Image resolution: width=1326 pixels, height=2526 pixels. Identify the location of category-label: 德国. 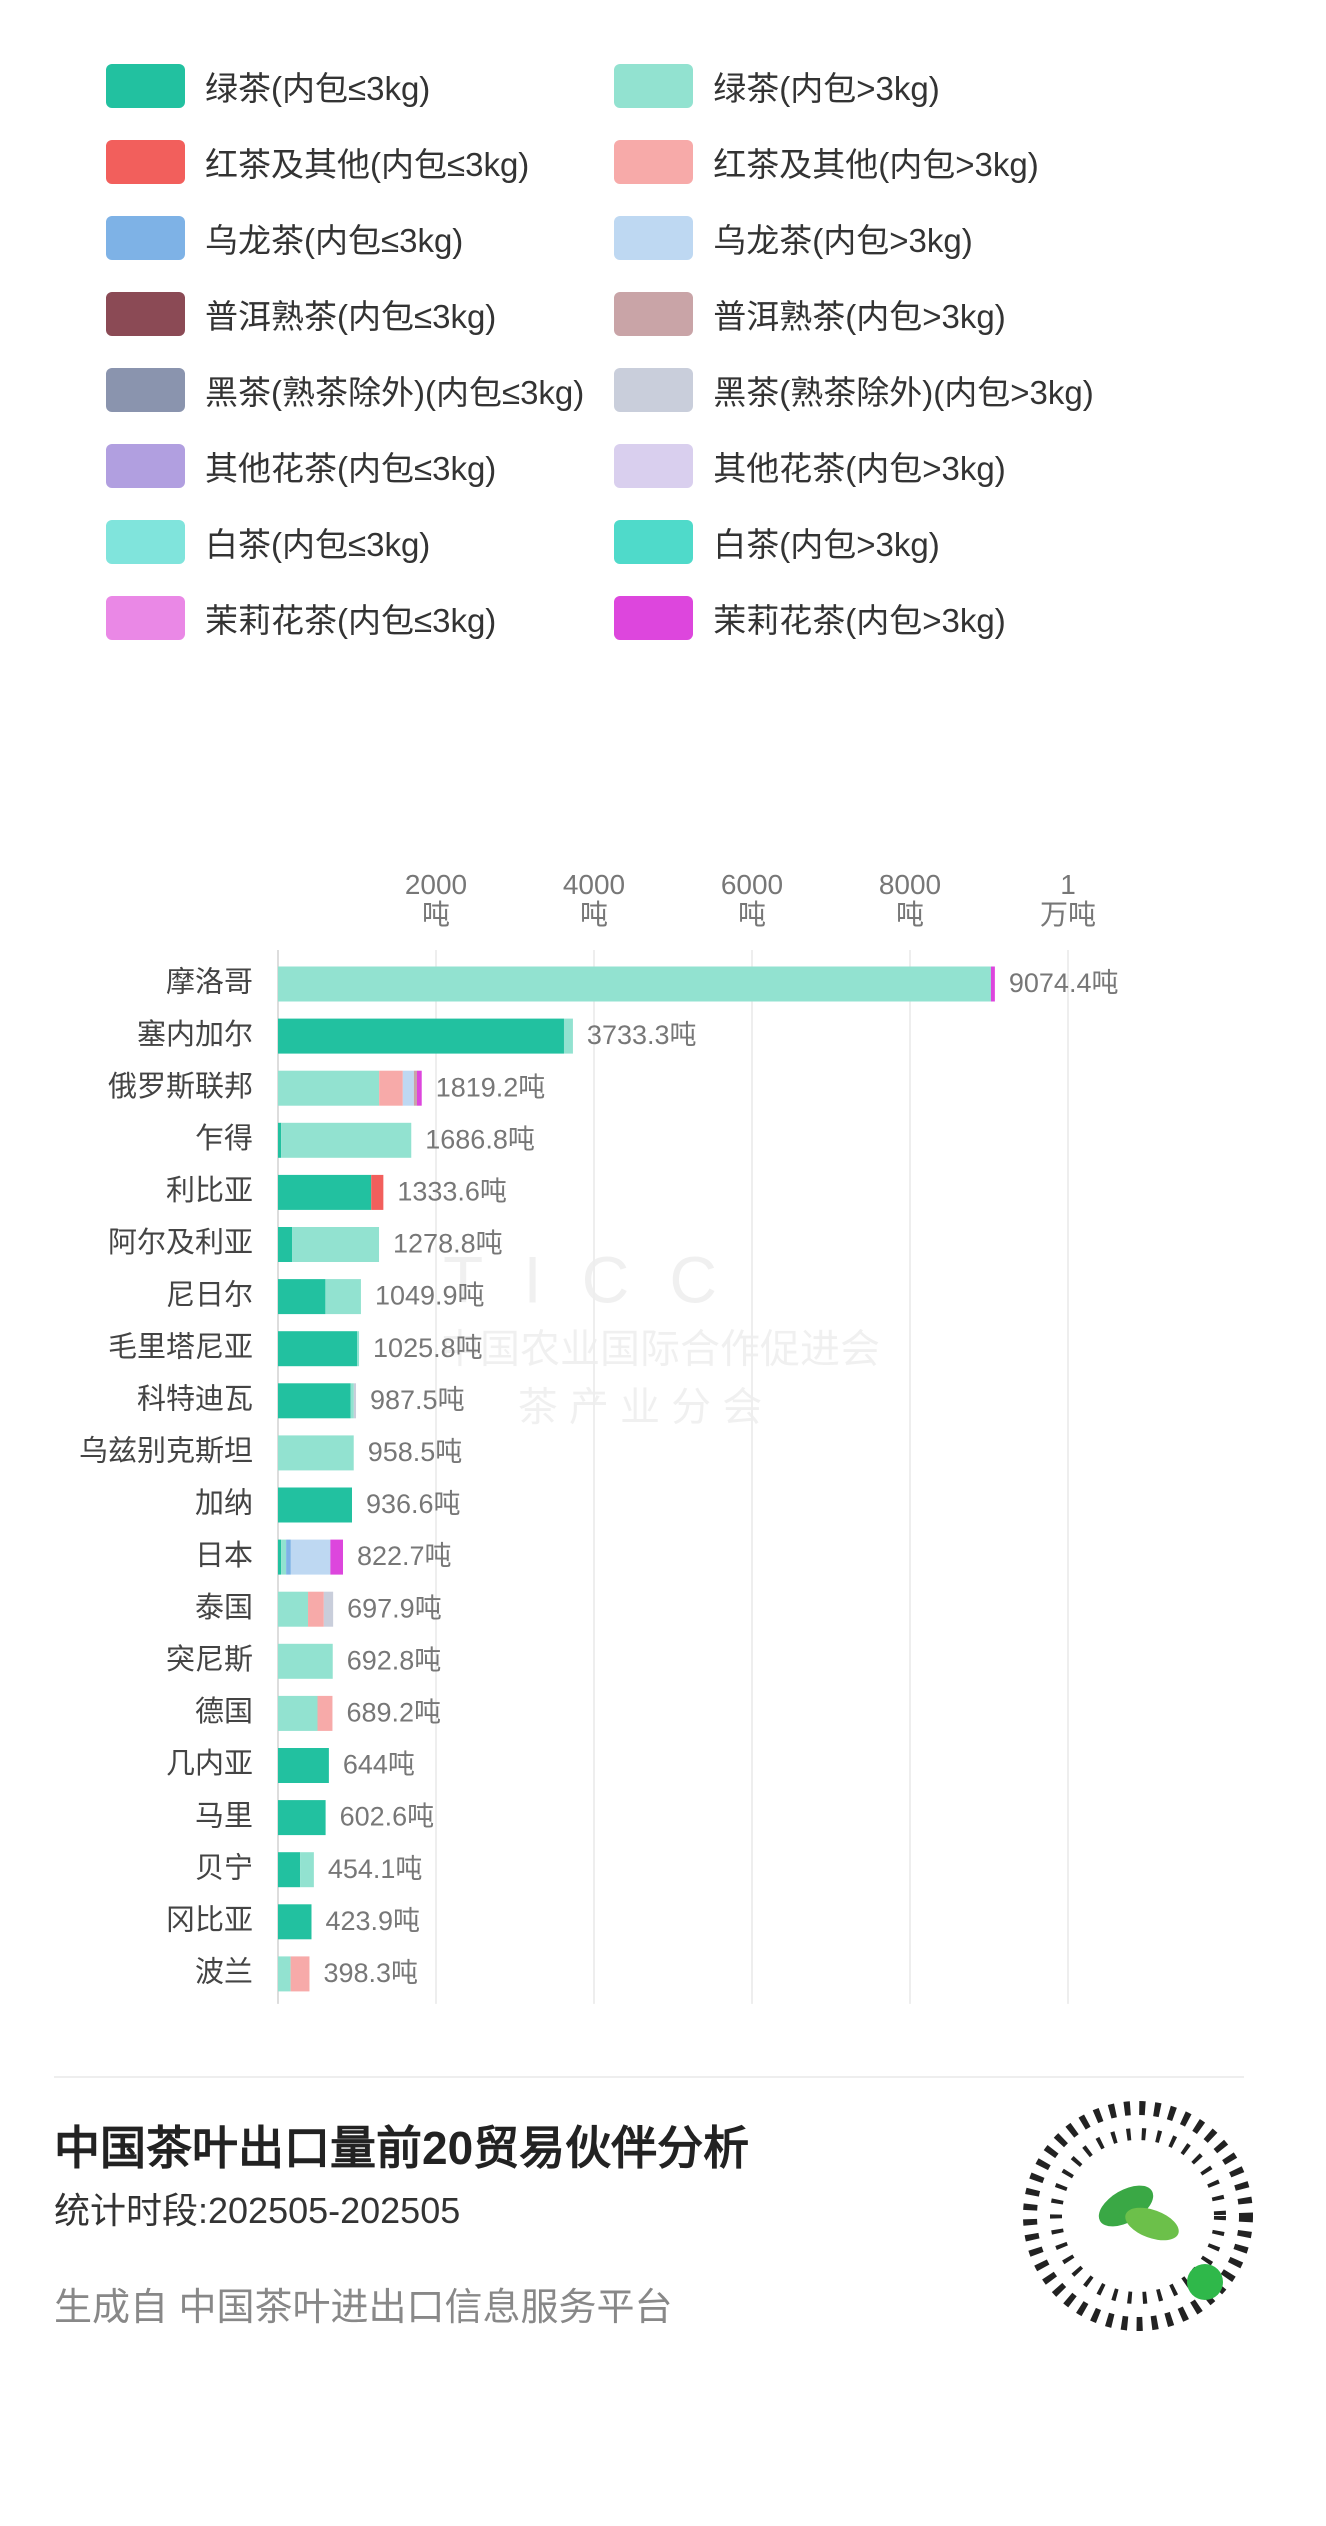
(224, 1711).